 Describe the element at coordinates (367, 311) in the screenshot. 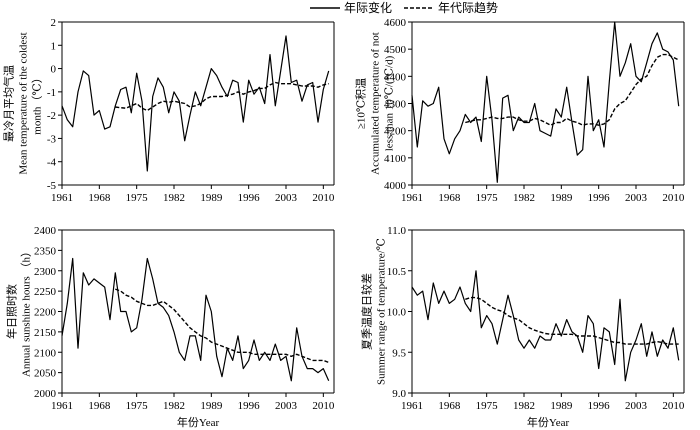

I see `y-axis-label: 夏季温度日较差` at that location.